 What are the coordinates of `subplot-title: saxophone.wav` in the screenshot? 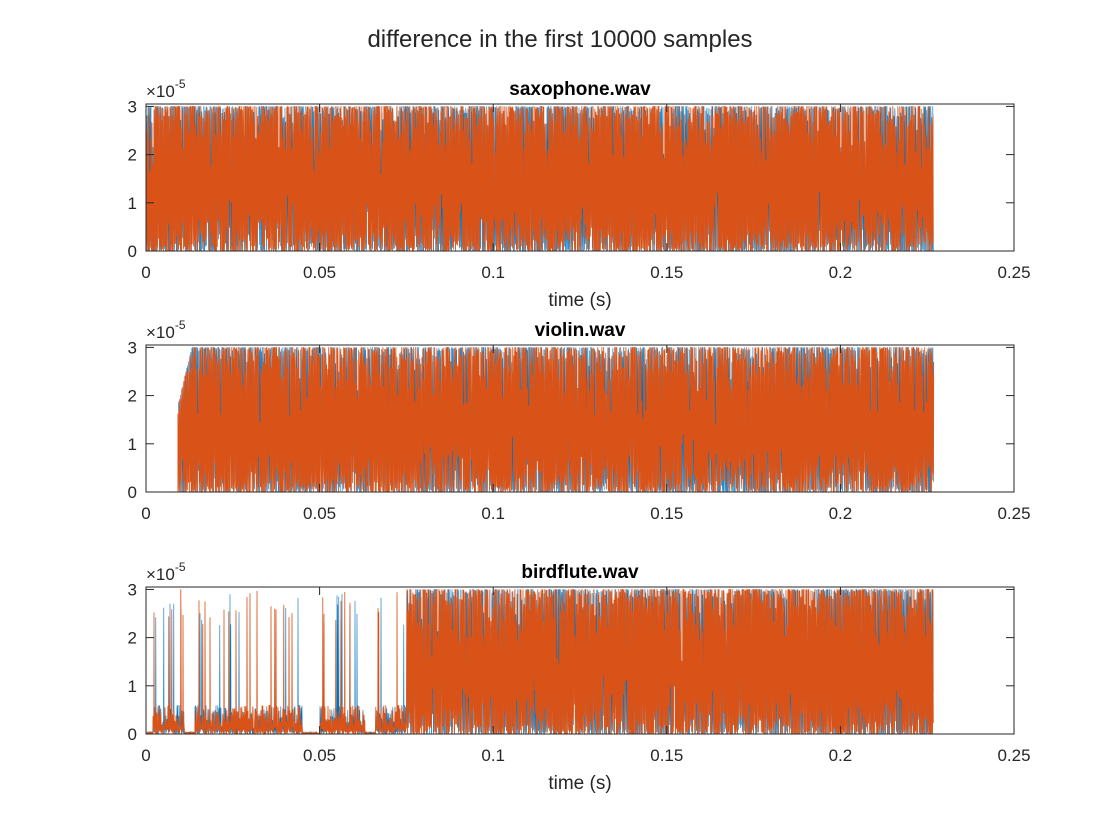 It's located at (580, 89).